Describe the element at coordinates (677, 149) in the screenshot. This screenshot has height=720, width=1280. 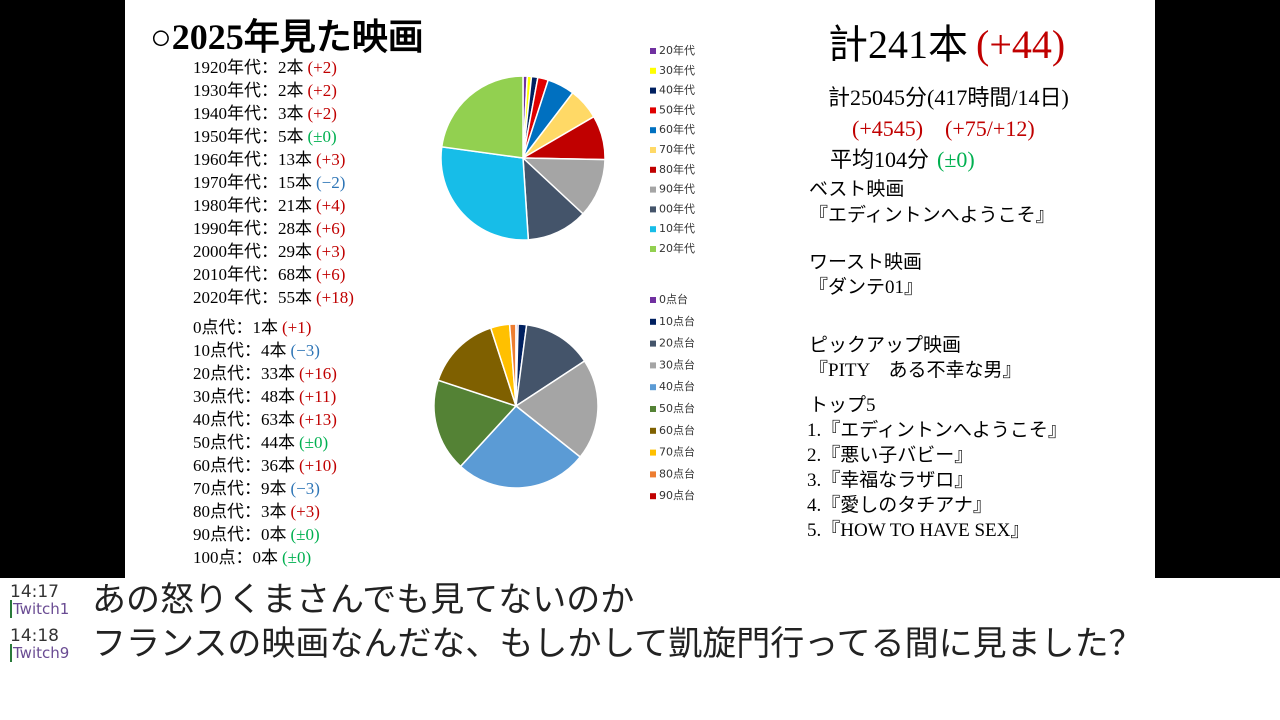
I see `legend-label: 70年代` at that location.